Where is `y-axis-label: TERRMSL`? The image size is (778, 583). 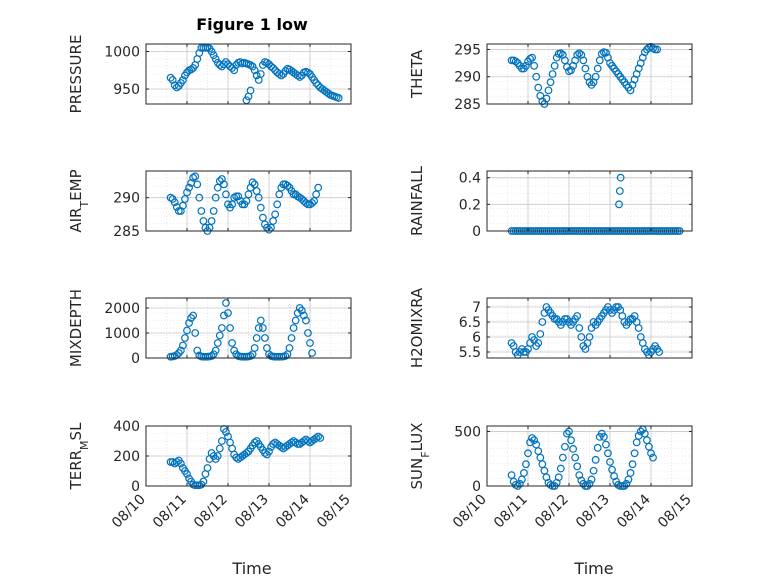 y-axis-label: TERRMSL is located at coordinates (79, 456).